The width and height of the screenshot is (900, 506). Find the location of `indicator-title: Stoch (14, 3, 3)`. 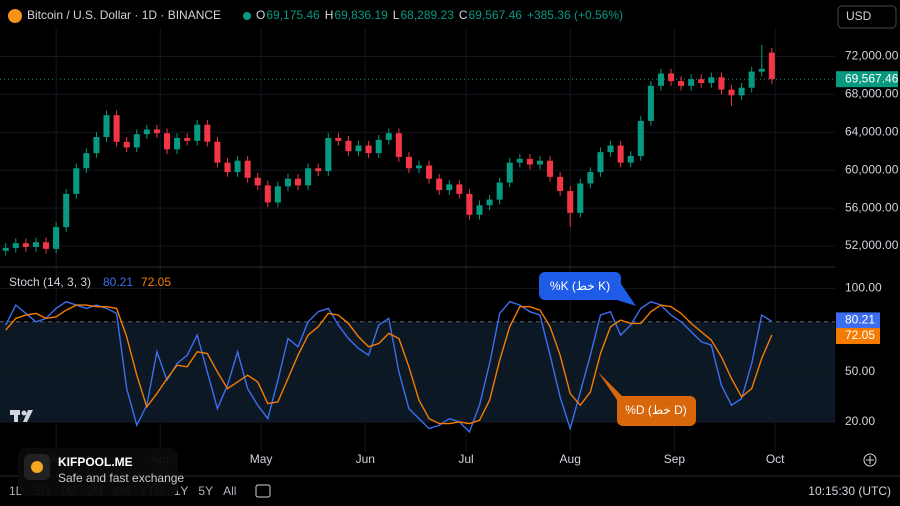

indicator-title: Stoch (14, 3, 3) is located at coordinates (50, 282).